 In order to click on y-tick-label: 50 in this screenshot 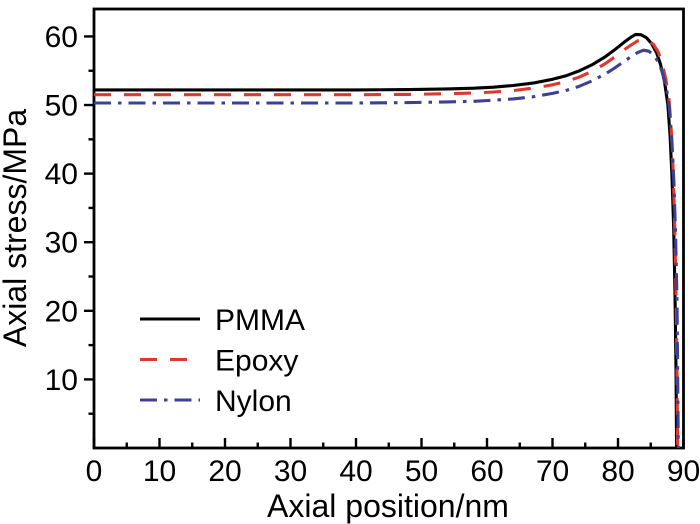, I will do `click(61, 106)`.